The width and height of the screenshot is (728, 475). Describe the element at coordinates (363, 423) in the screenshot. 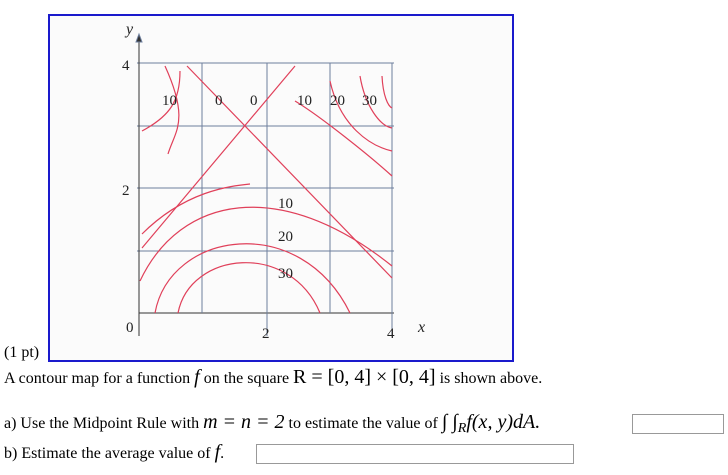

I see `text: to estimate the value of` at that location.